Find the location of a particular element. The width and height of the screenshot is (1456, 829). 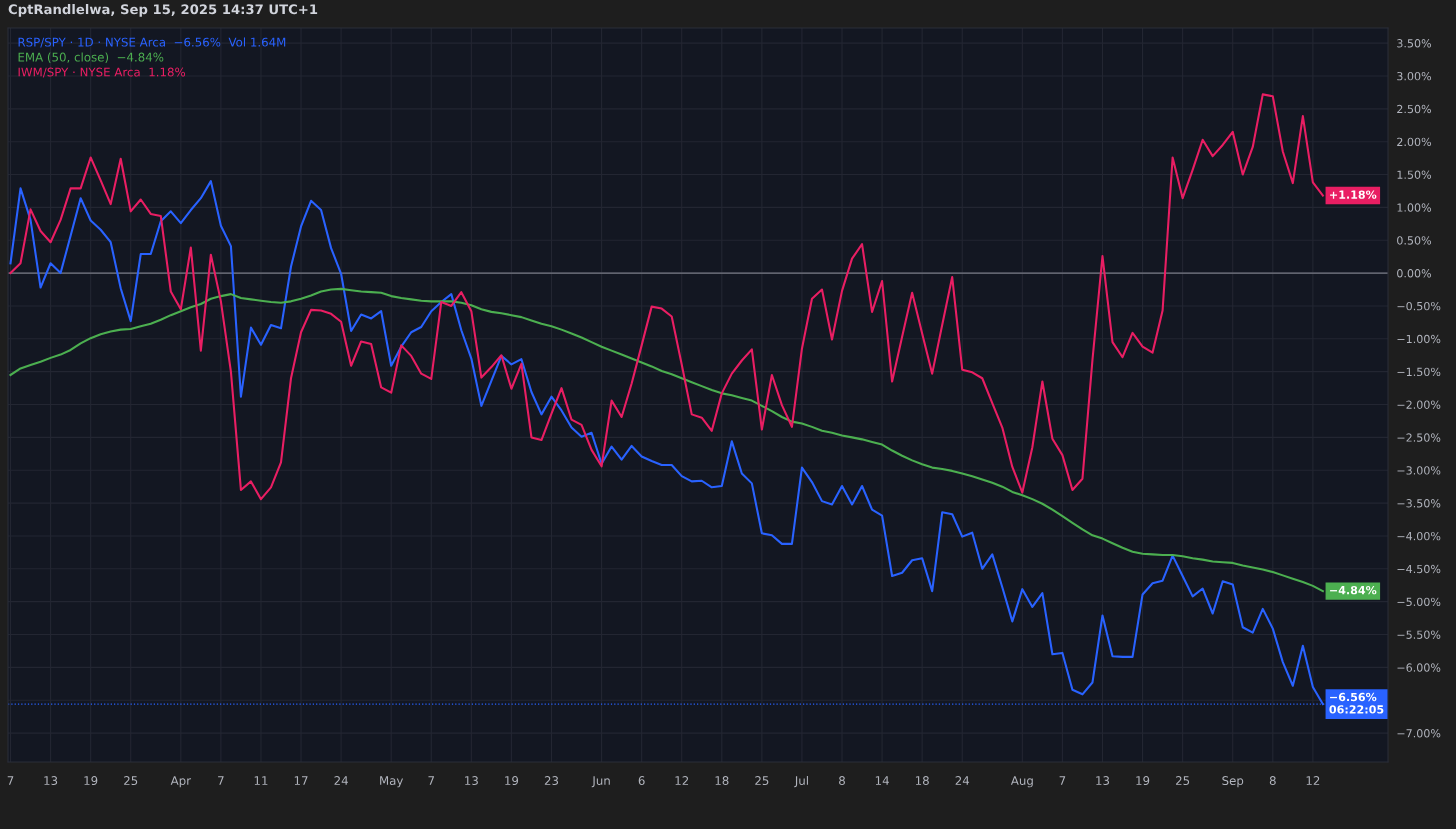

y-tick-label: 1.00% is located at coordinates (1414, 207).